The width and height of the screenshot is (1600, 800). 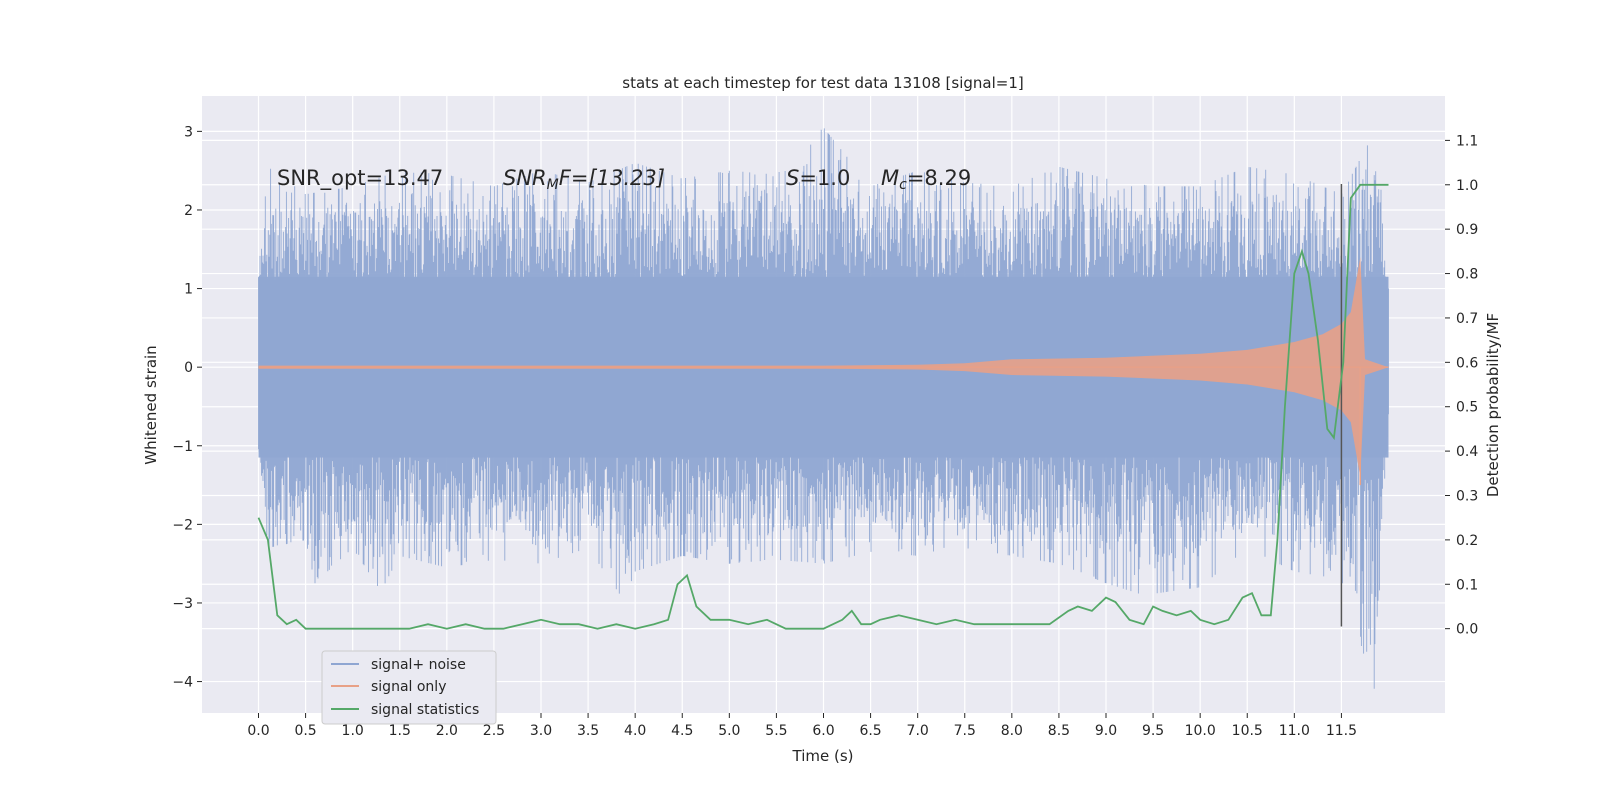 I want to click on x-tick-label: 9.0, so click(x=1106, y=731).